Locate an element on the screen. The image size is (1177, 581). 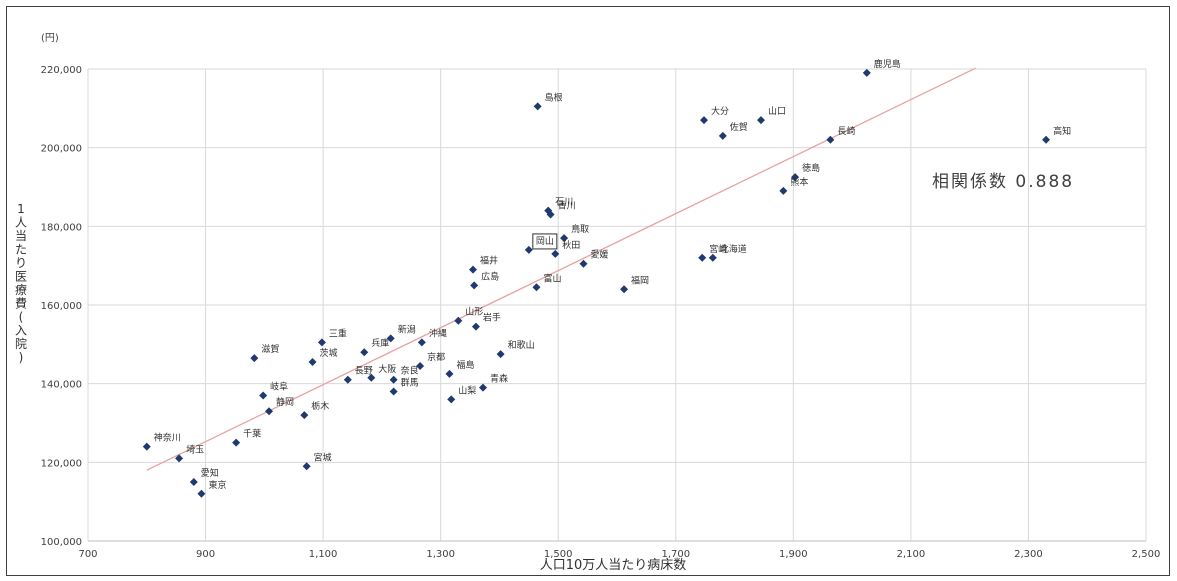
x-tick-label: 2,500 is located at coordinates (1146, 554).